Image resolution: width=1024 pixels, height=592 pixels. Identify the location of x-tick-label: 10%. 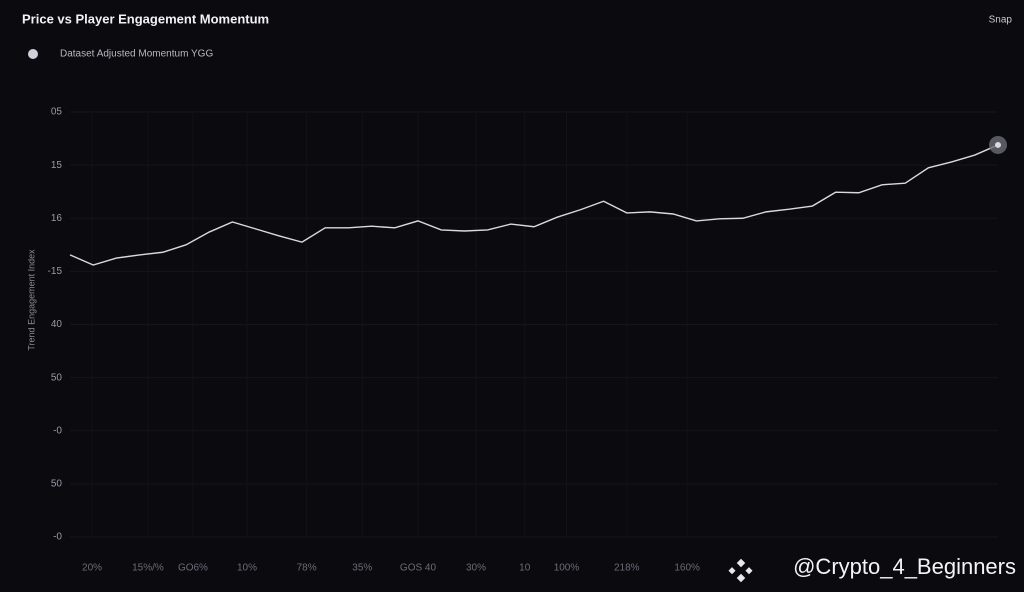
(247, 568).